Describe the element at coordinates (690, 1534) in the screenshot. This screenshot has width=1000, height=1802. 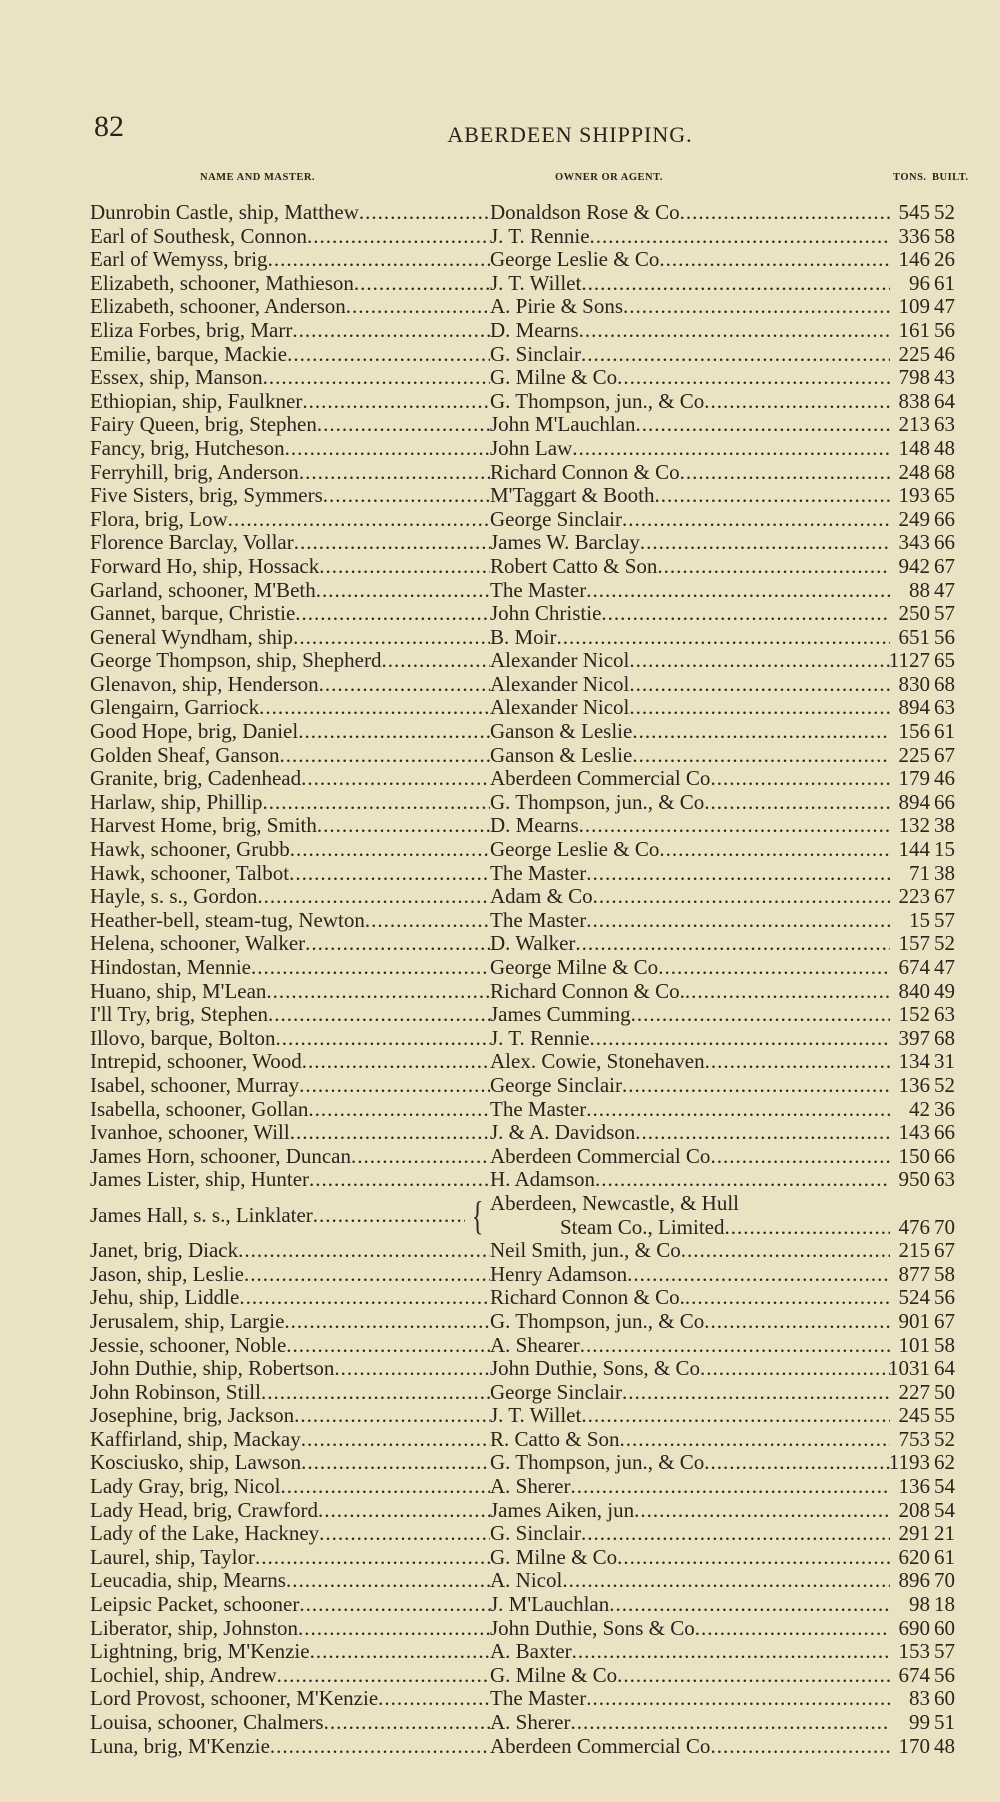
I see `owner-agent: G. Sinclair` at that location.